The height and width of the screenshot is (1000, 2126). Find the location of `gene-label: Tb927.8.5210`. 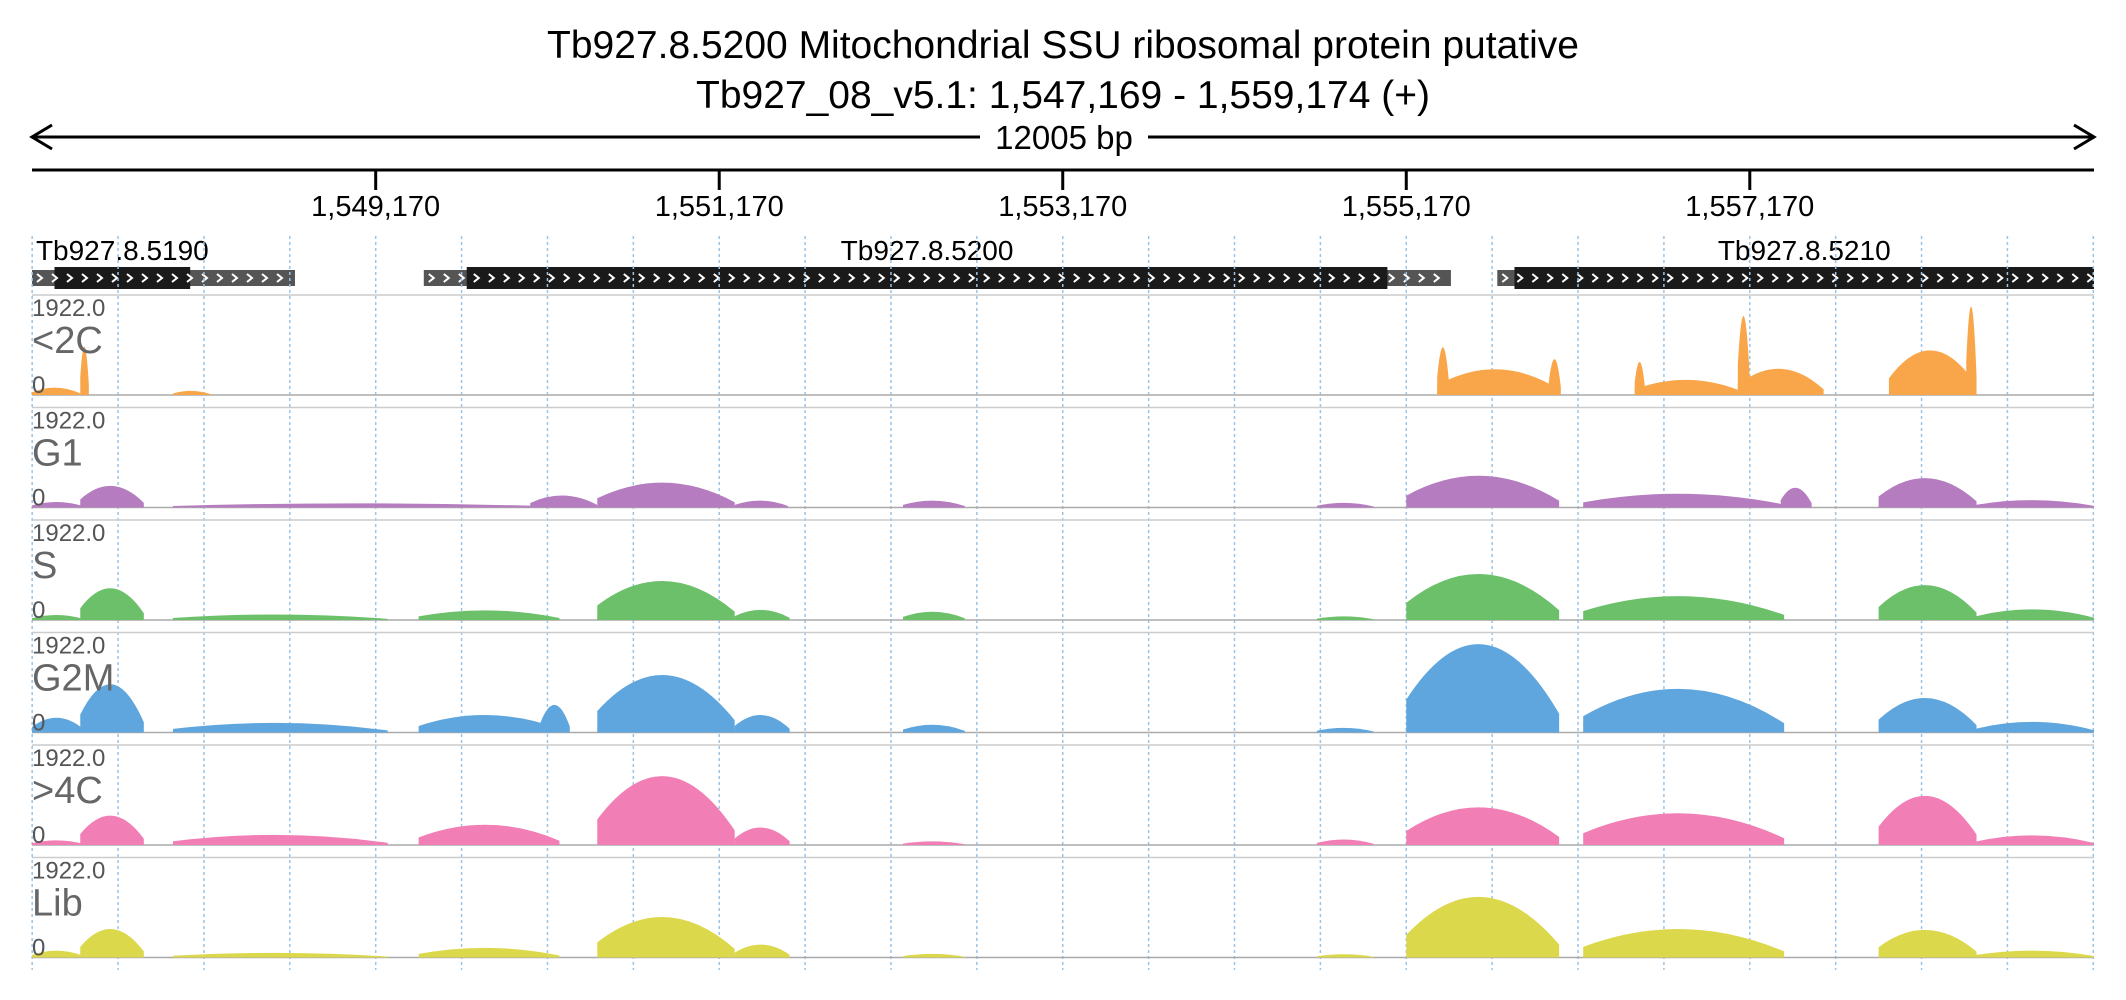

gene-label: Tb927.8.5210 is located at coordinates (1804, 250).